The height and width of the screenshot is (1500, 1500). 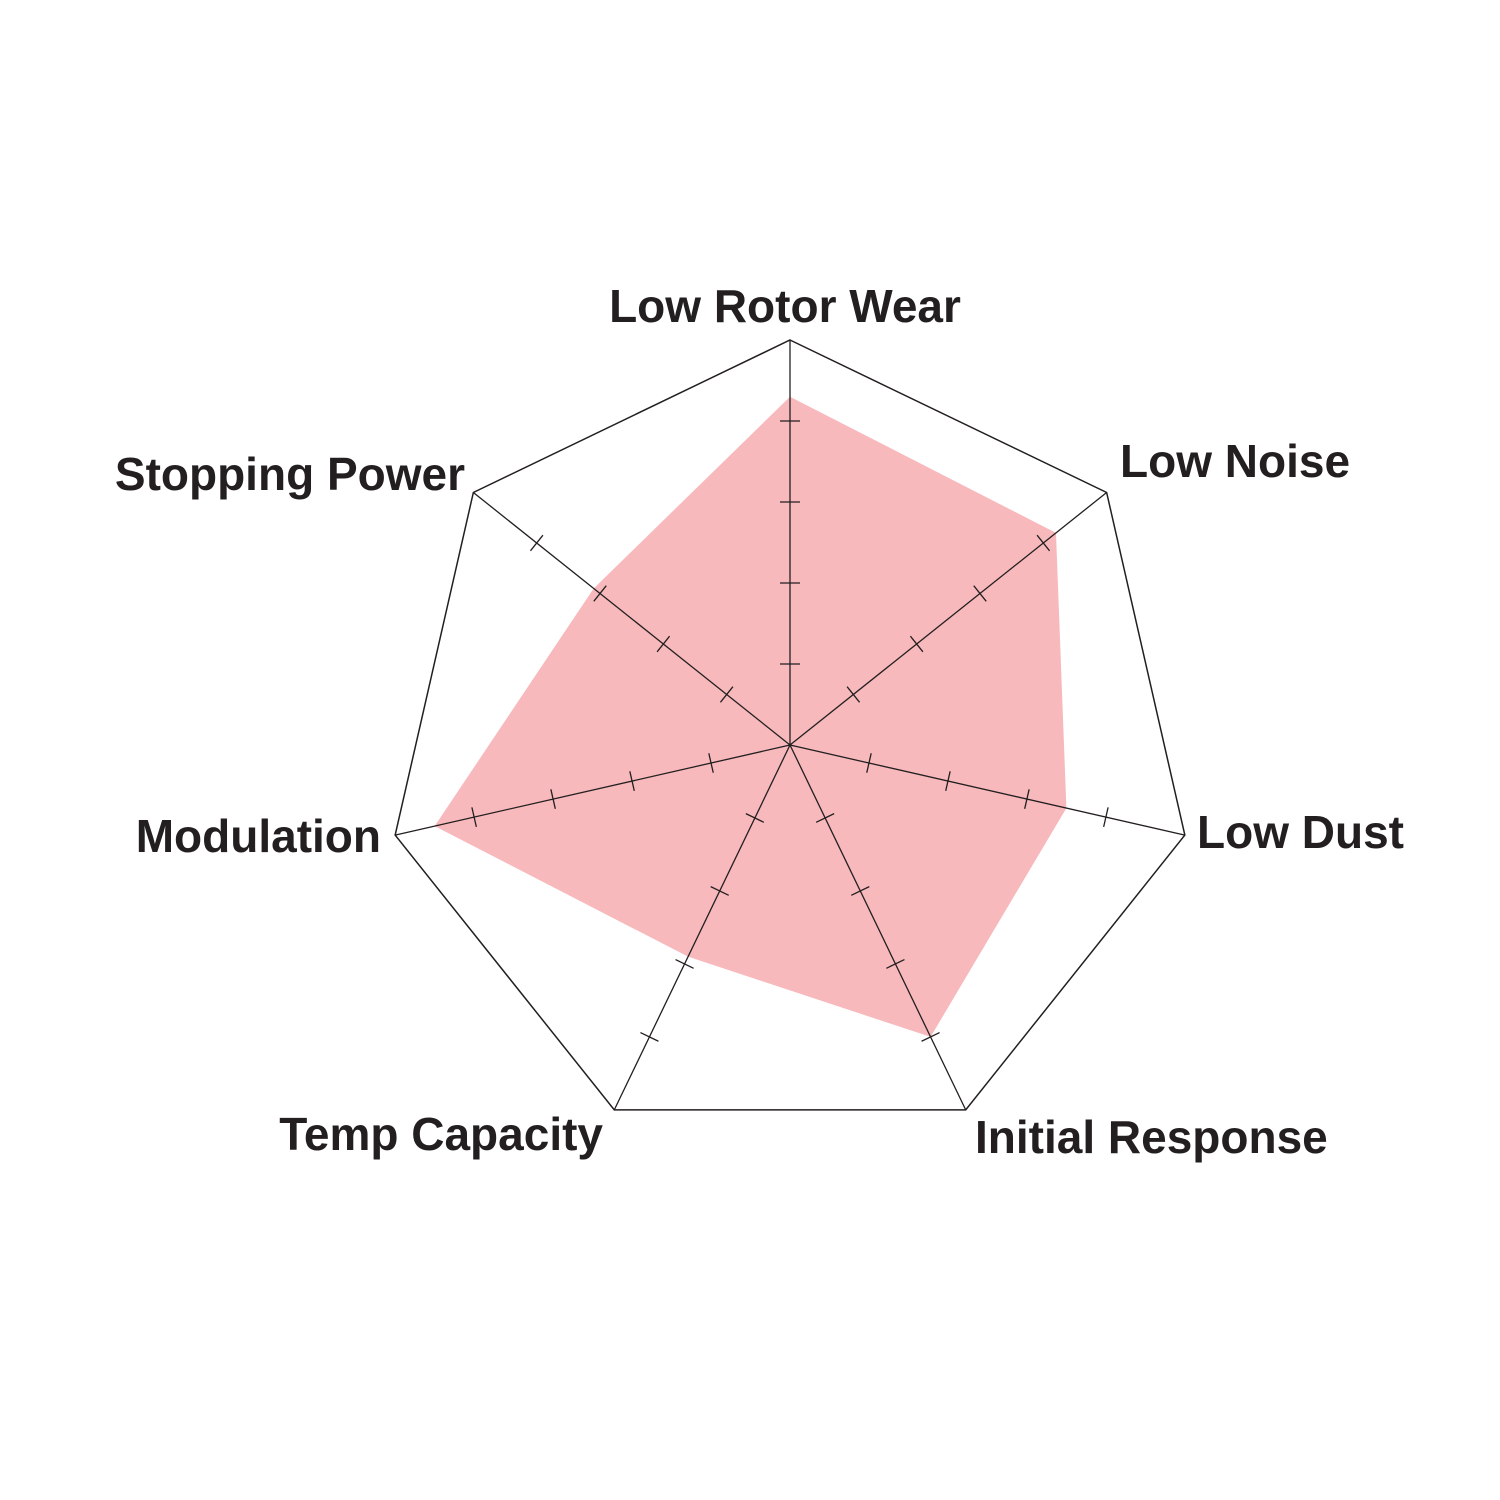 What do you see at coordinates (1151, 1137) in the screenshot?
I see `axis-label: Initial Response` at bounding box center [1151, 1137].